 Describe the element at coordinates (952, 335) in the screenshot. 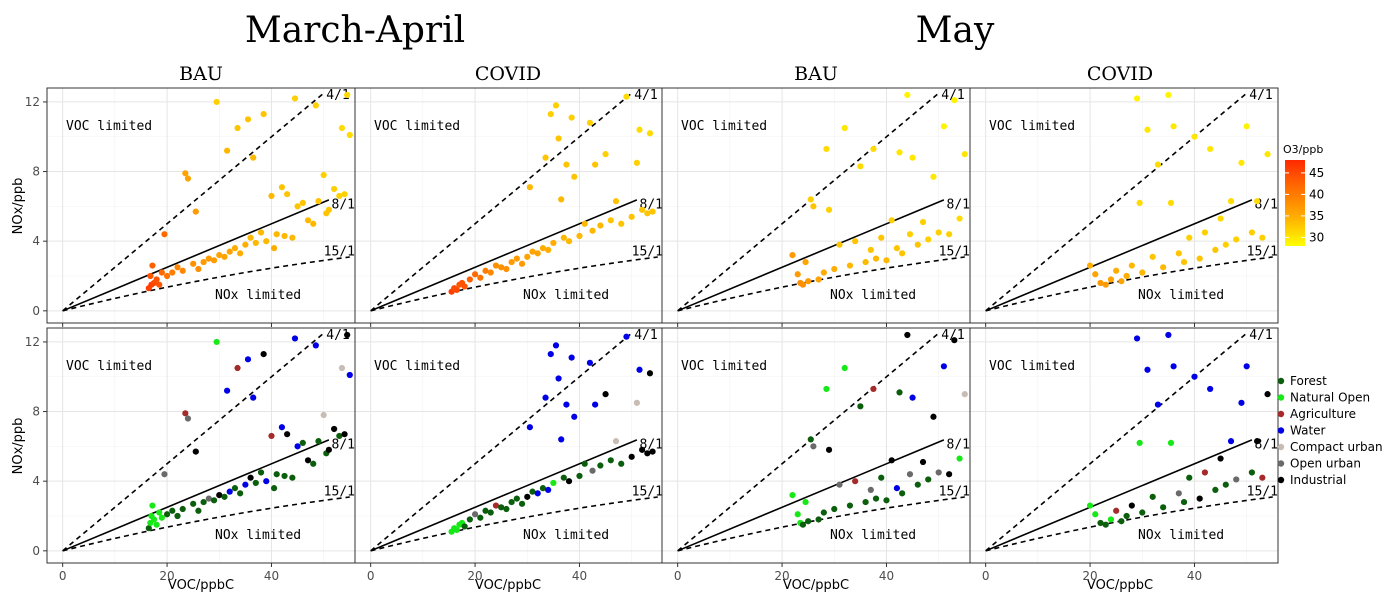

I see `ratio-label-4-1: 4/1` at that location.